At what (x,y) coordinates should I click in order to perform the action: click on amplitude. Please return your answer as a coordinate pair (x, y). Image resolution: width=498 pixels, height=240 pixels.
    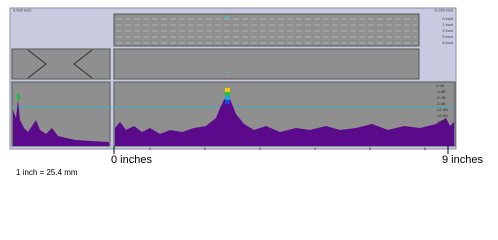
    Looking at the image, I should click on (284, 120).